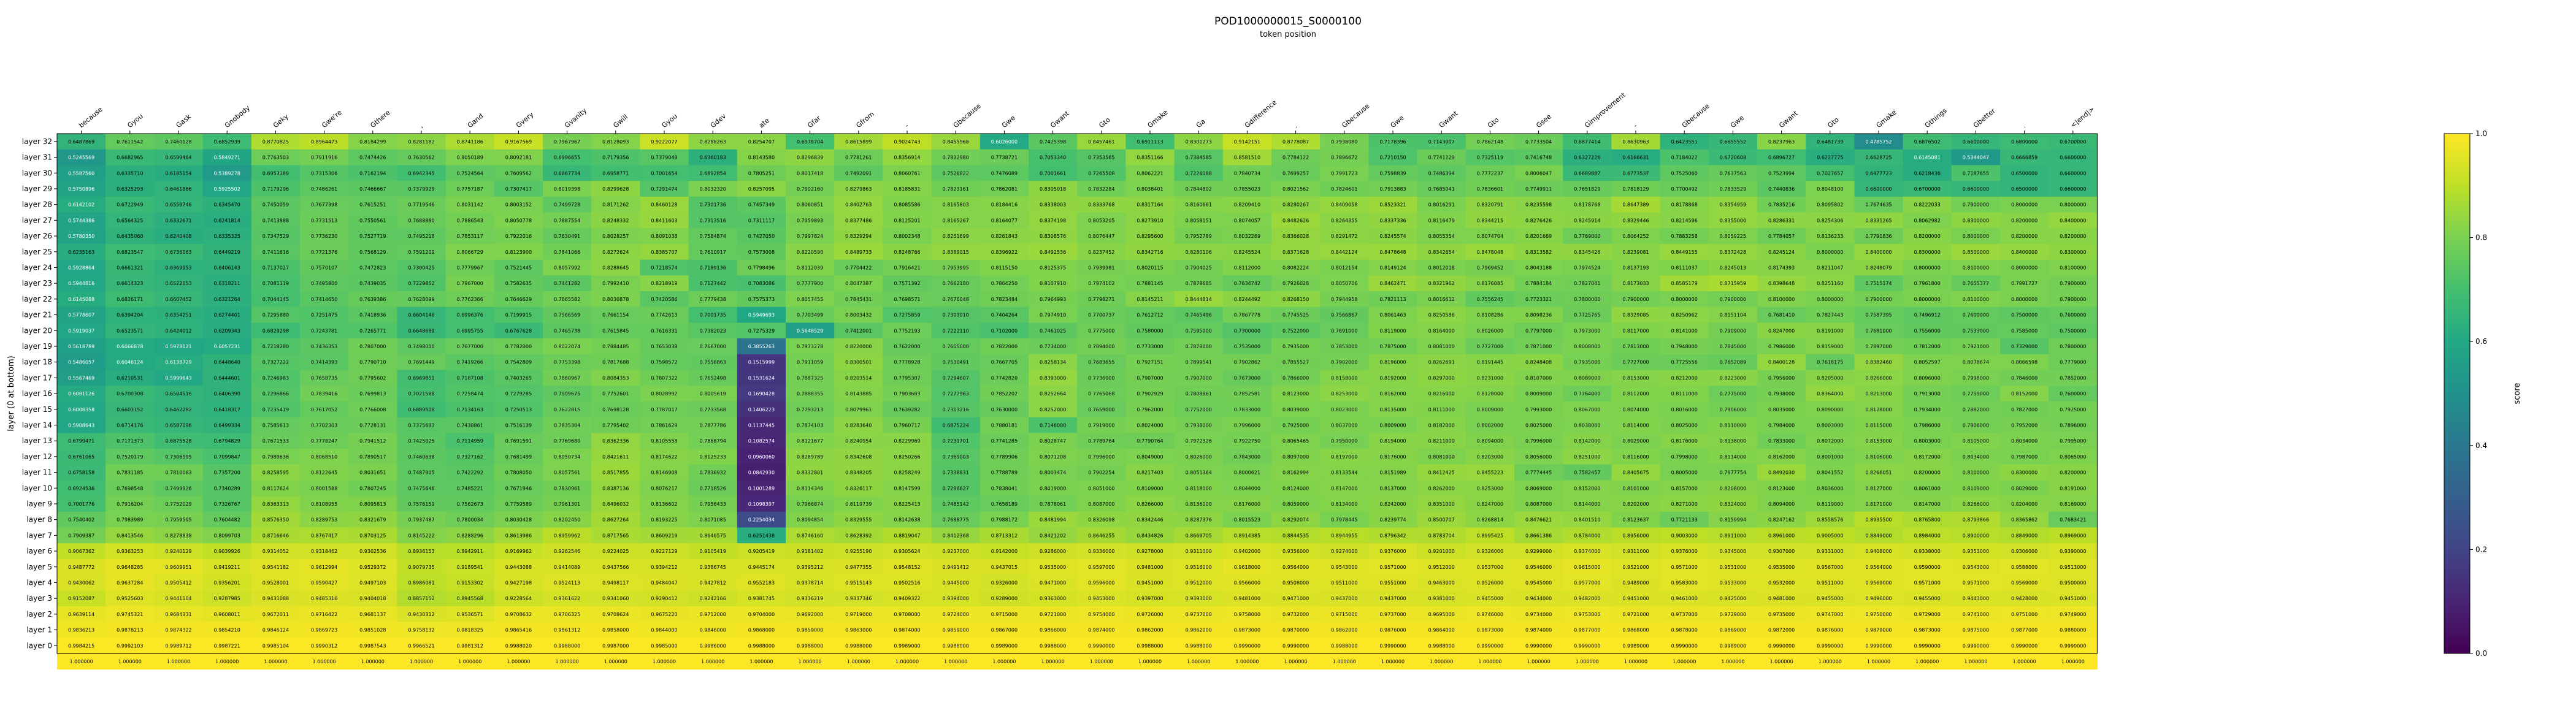  What do you see at coordinates (1490, 142) in the screenshot?
I see `cell-value-label: 0.7862148` at bounding box center [1490, 142].